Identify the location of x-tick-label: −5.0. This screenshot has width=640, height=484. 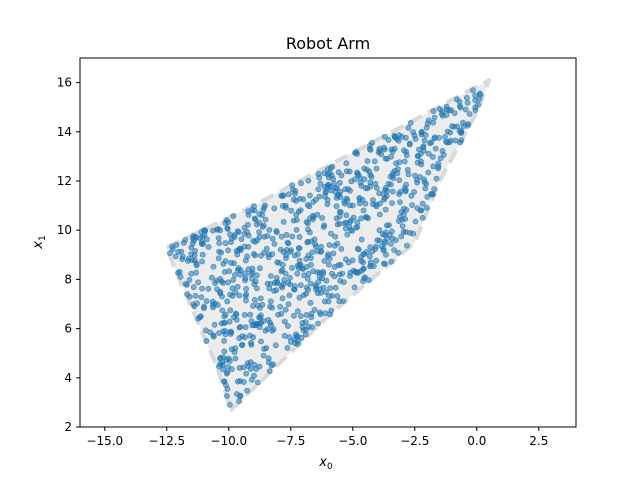
(352, 441).